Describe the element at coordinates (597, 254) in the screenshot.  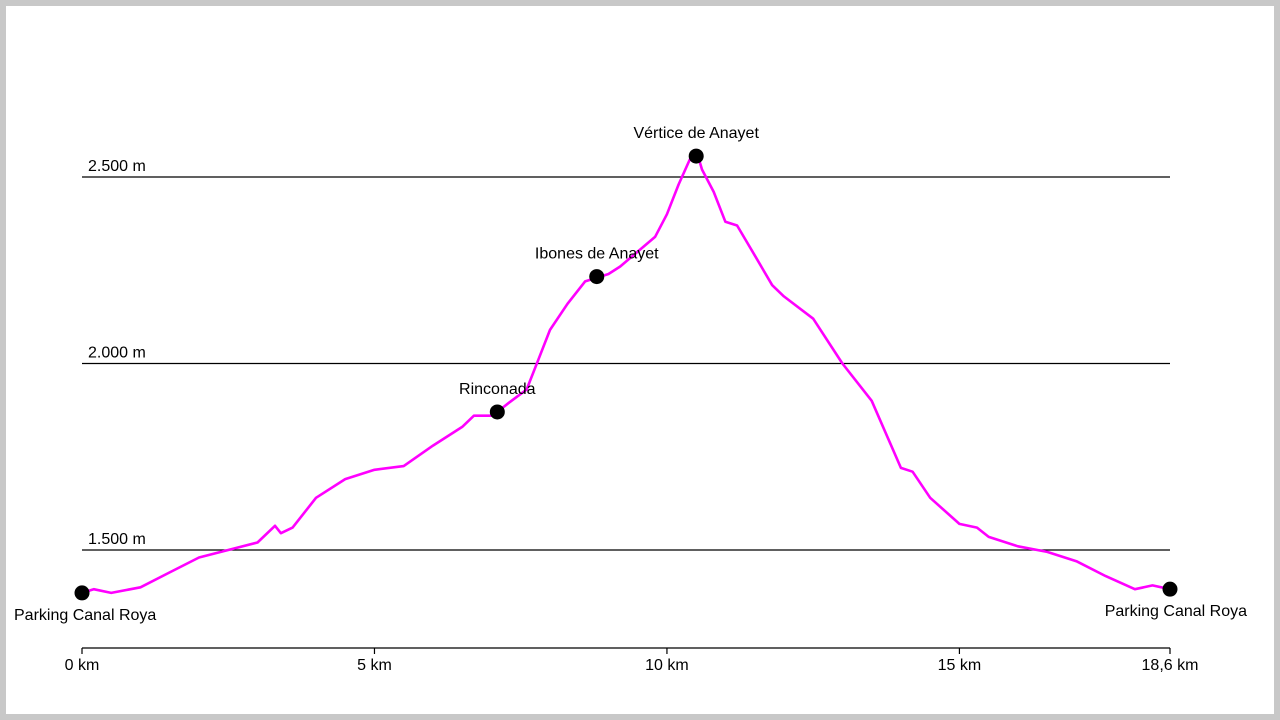
I see `waypoint-label: Ibones de Anayet` at that location.